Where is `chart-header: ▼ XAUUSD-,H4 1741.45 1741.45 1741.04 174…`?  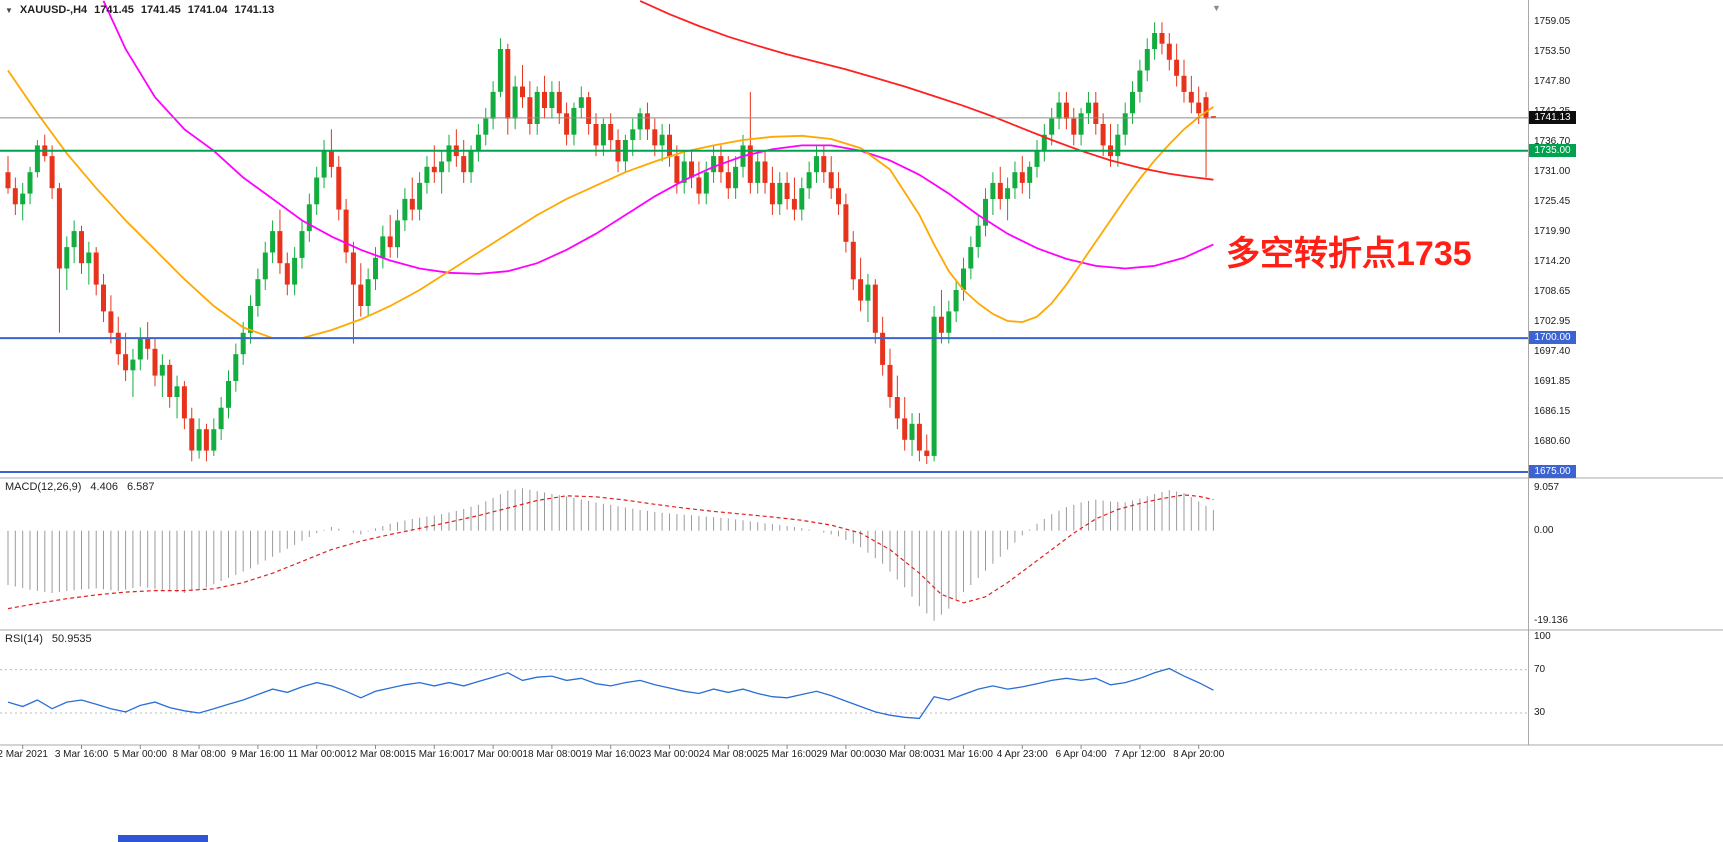
chart-header: ▼ XAUUSD-,H4 1741.45 1741.45 1741.04 174… is located at coordinates (139, 10).